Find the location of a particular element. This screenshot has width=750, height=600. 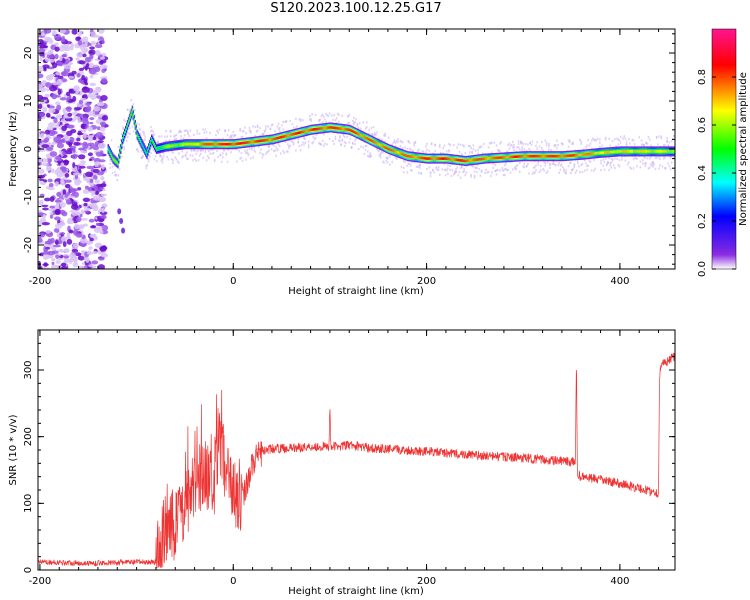

y-tick-label: 10 is located at coordinates (28, 101).